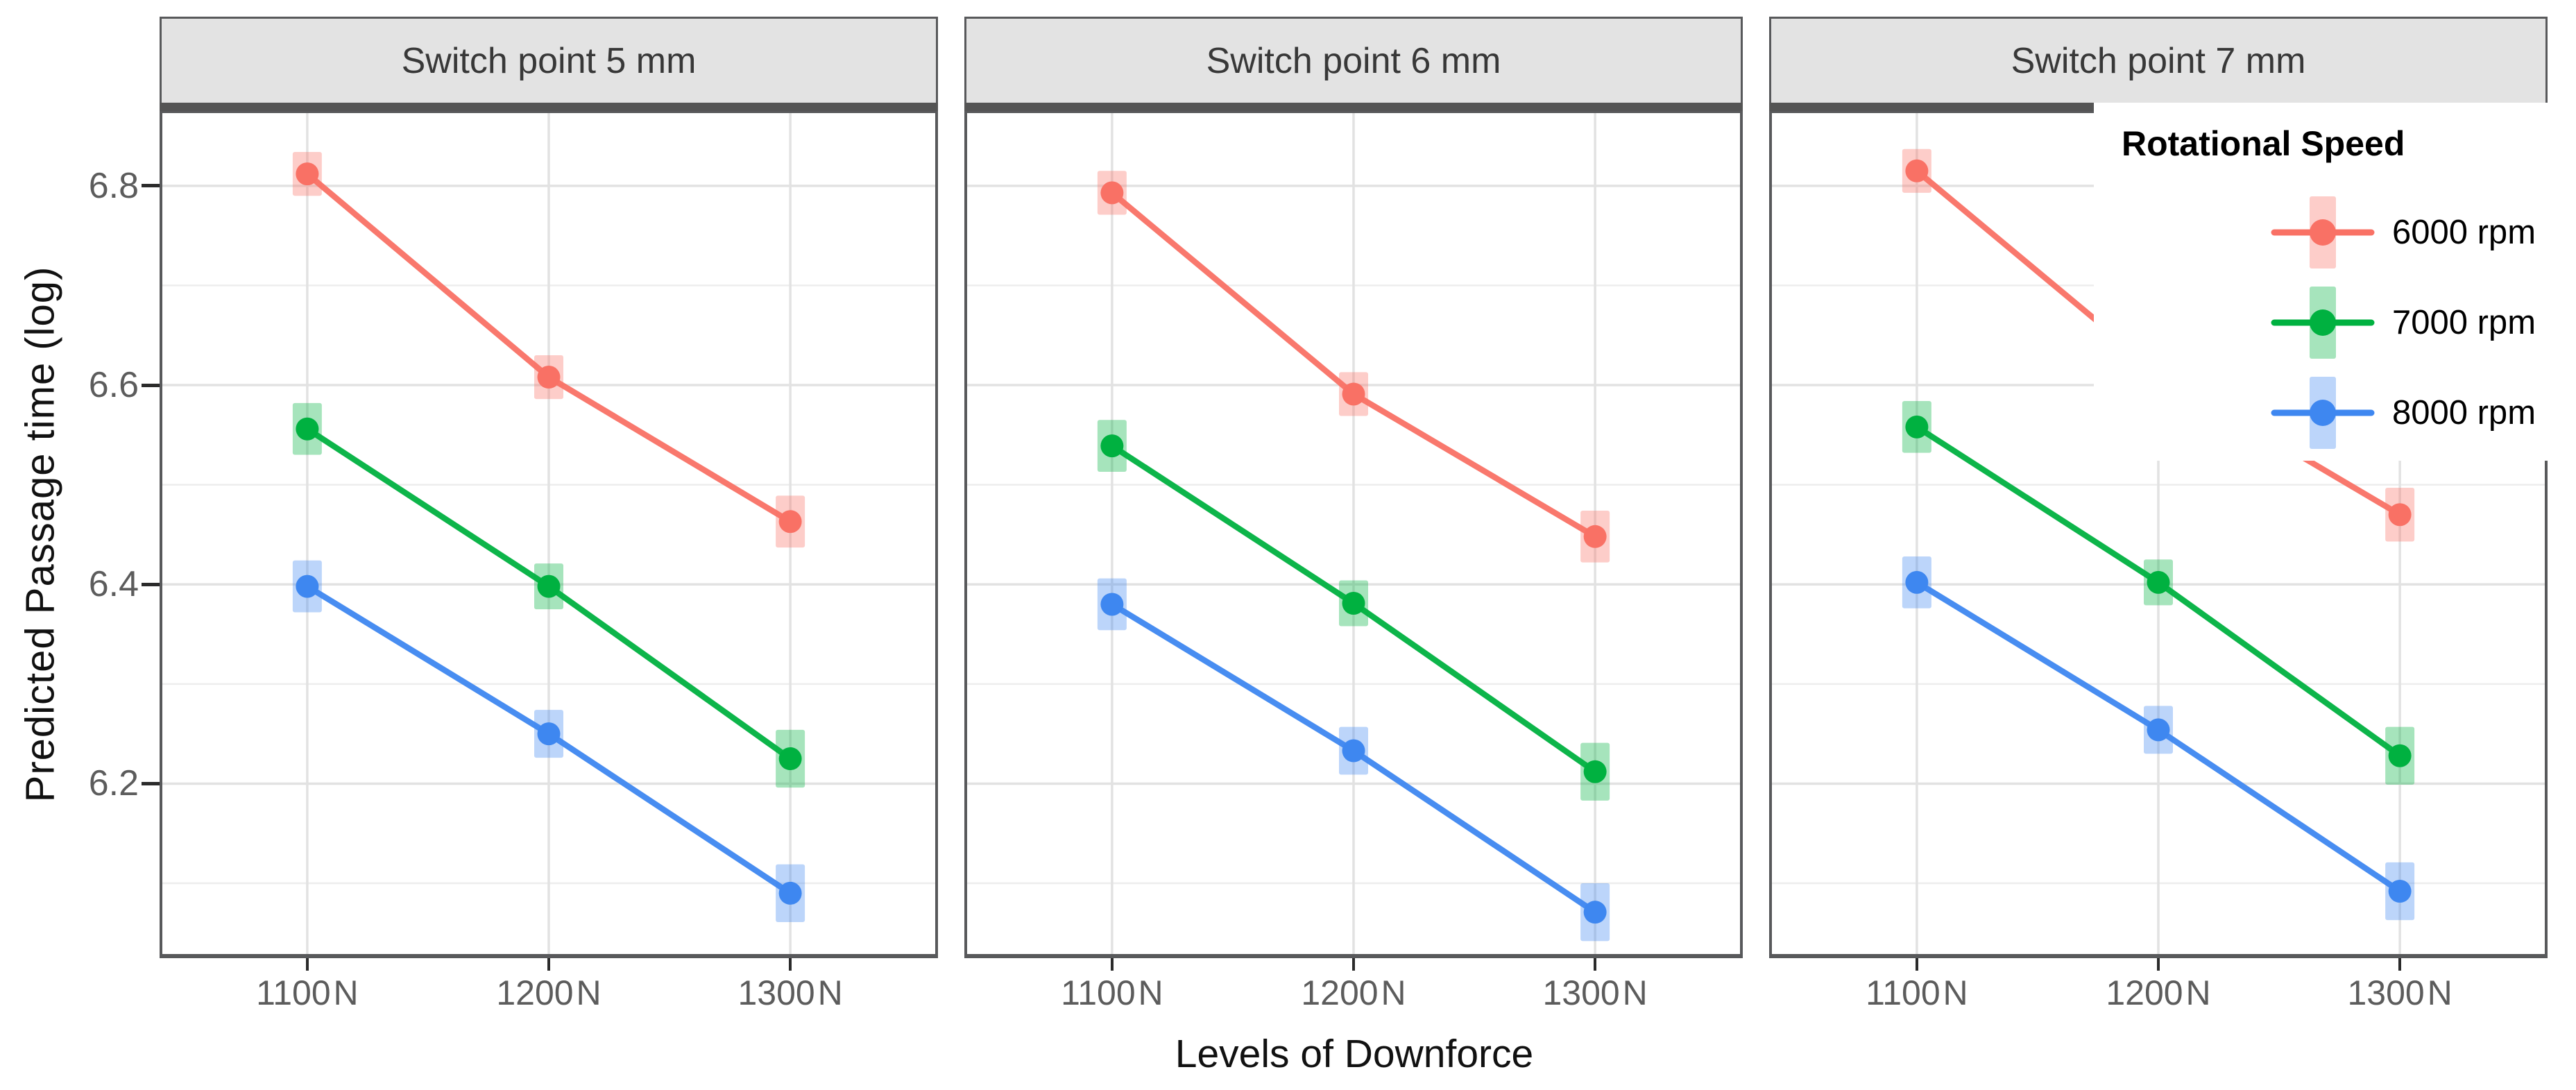  What do you see at coordinates (40, 534) in the screenshot?
I see `y-axis-title: Predicted Passage time (log)` at bounding box center [40, 534].